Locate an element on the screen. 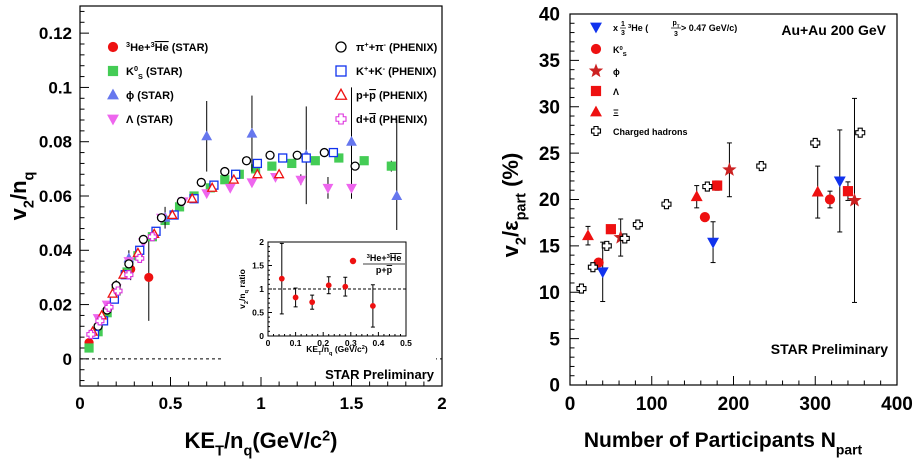 The width and height of the screenshot is (920, 460). inset-x-tick-label: 0.4 is located at coordinates (378, 343).